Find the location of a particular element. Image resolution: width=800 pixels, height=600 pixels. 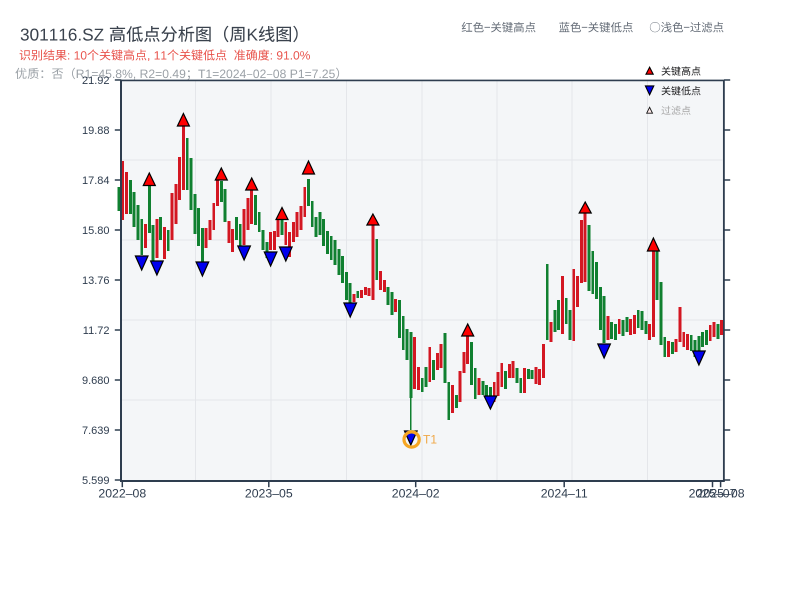

svg-text: 15.80 is located at coordinates (96, 231).